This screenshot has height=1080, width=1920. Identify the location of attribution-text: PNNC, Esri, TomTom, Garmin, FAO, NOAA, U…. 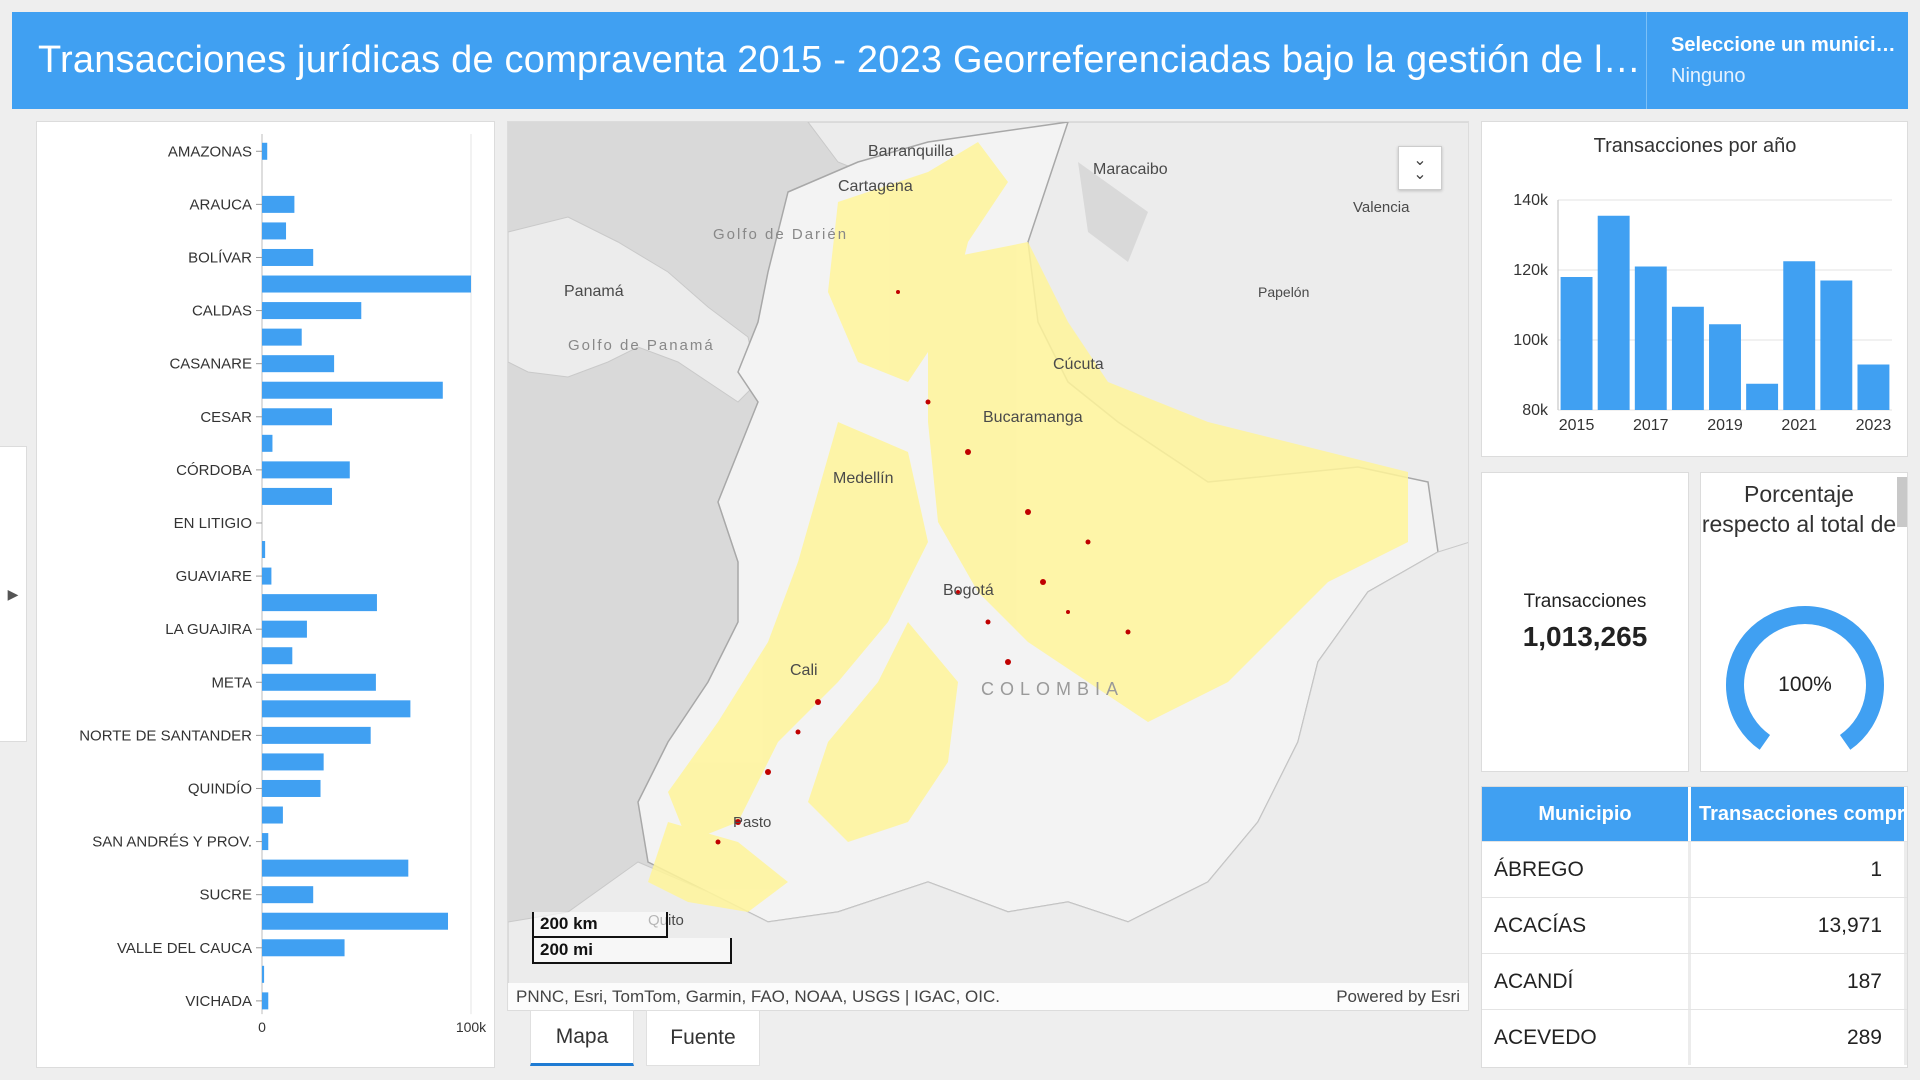
(758, 996).